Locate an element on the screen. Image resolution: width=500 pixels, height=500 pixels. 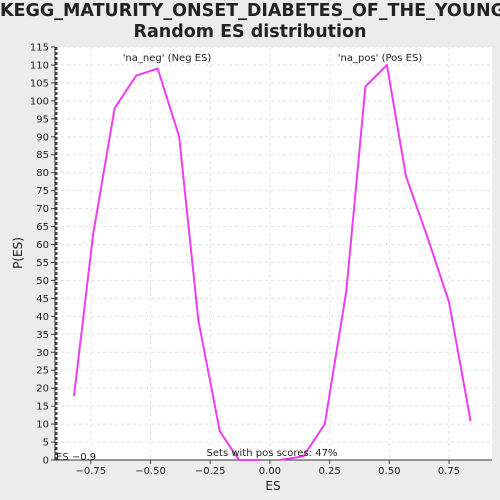
x-tick-label: 0.75 is located at coordinates (449, 471).